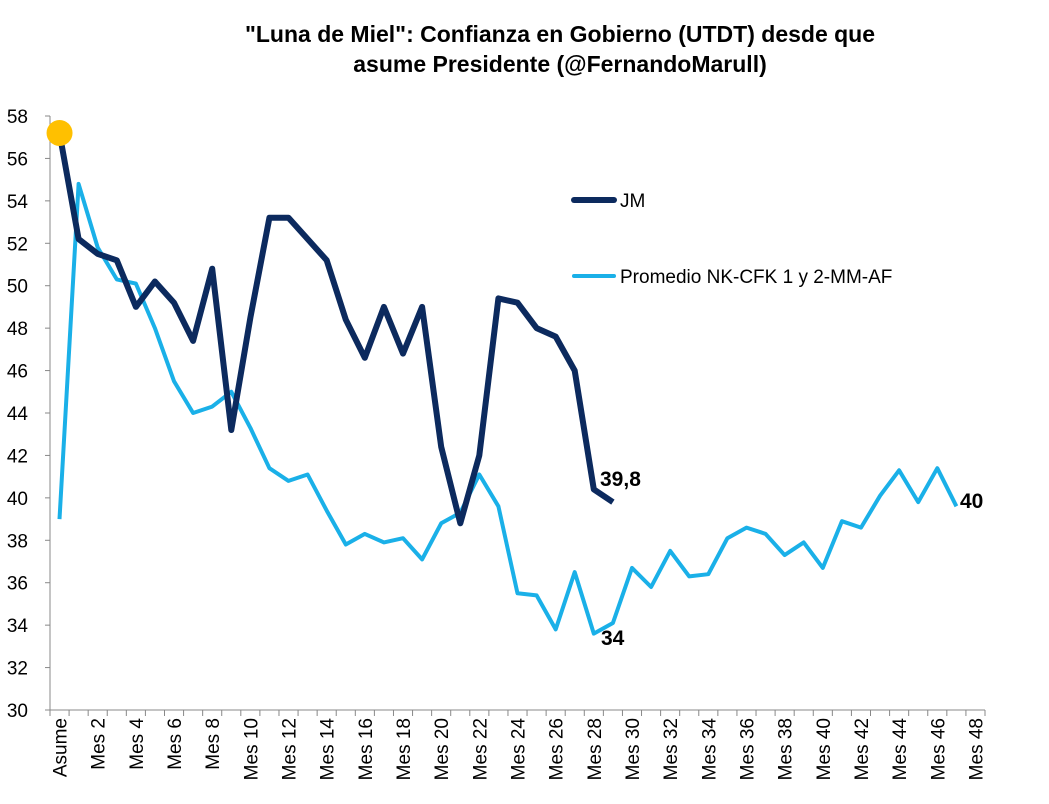 The height and width of the screenshot is (804, 1049). I want to click on y-tick-label: 56, so click(17, 159).